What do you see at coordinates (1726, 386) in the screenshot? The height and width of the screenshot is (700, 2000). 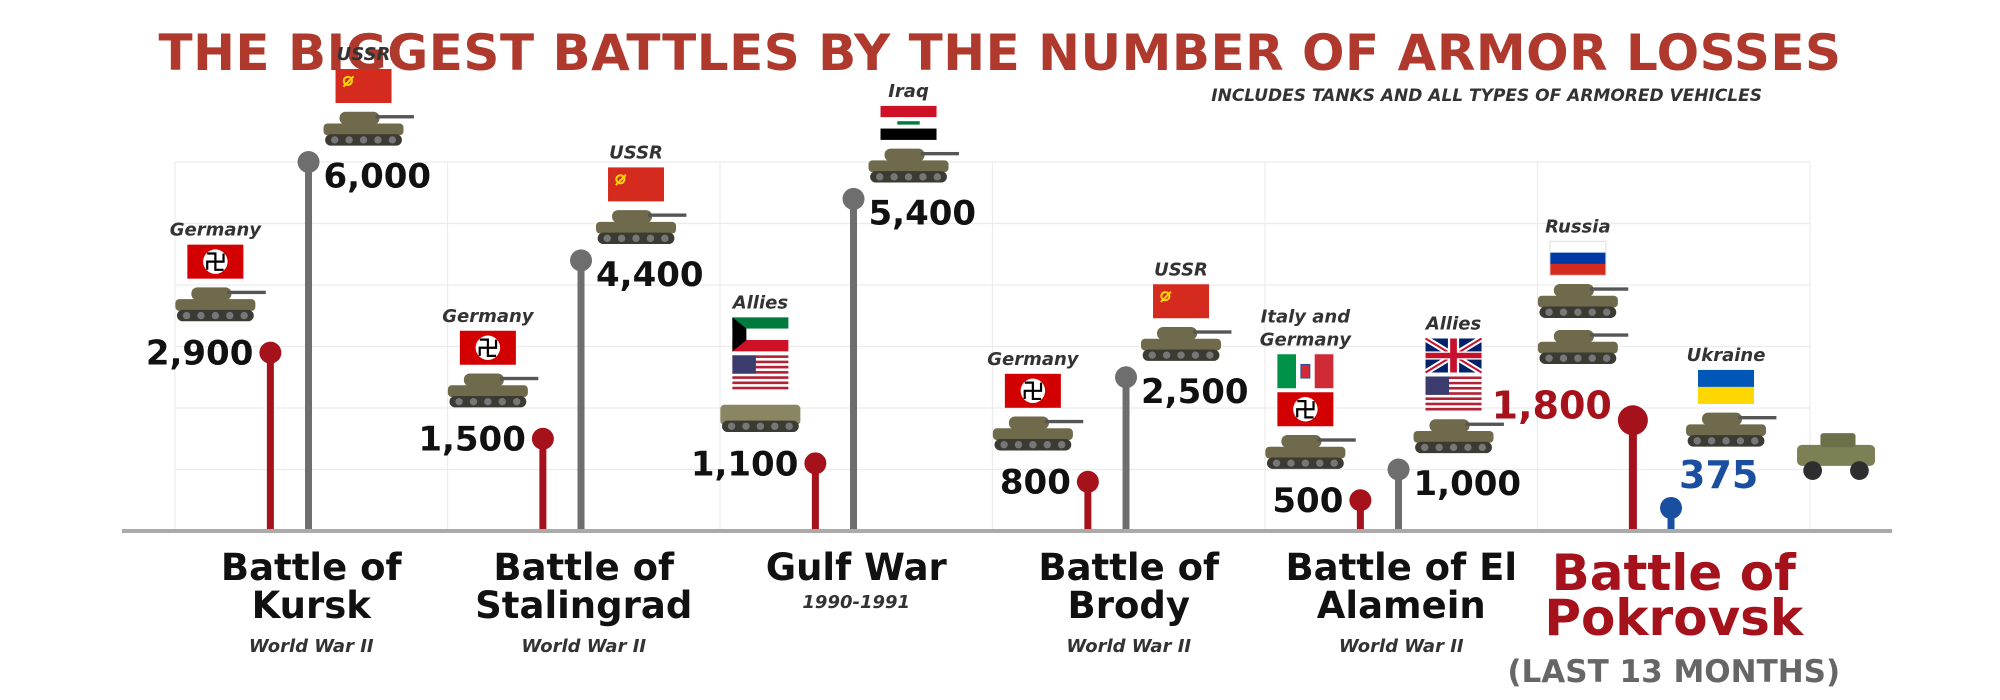 I see `ukraine-flag-icon` at bounding box center [1726, 386].